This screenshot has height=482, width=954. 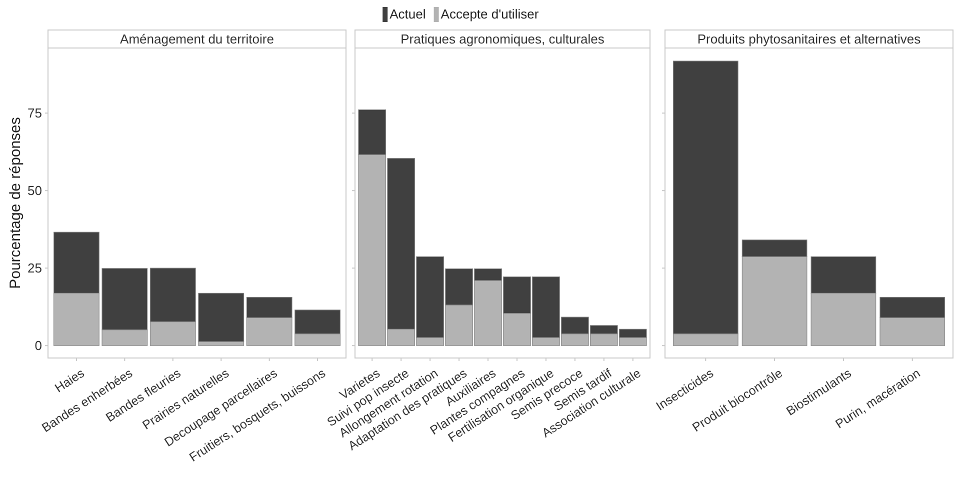 I want to click on legend-label: Actuel, so click(x=408, y=14).